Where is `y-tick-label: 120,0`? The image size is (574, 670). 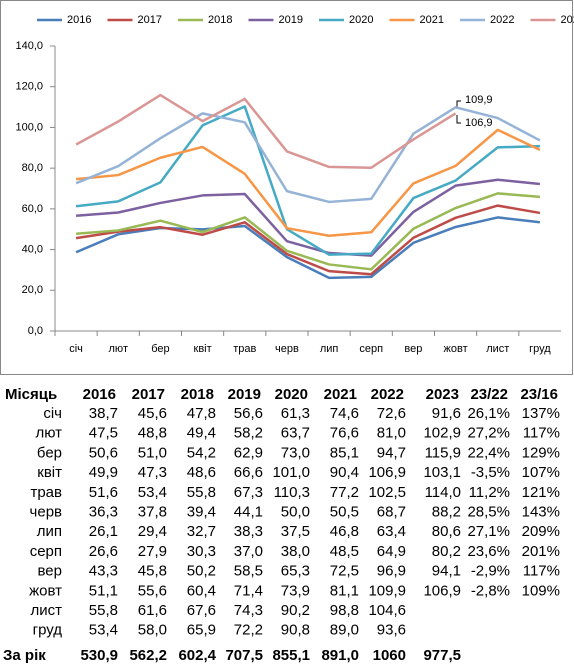 y-tick-label: 120,0 is located at coordinates (29, 87).